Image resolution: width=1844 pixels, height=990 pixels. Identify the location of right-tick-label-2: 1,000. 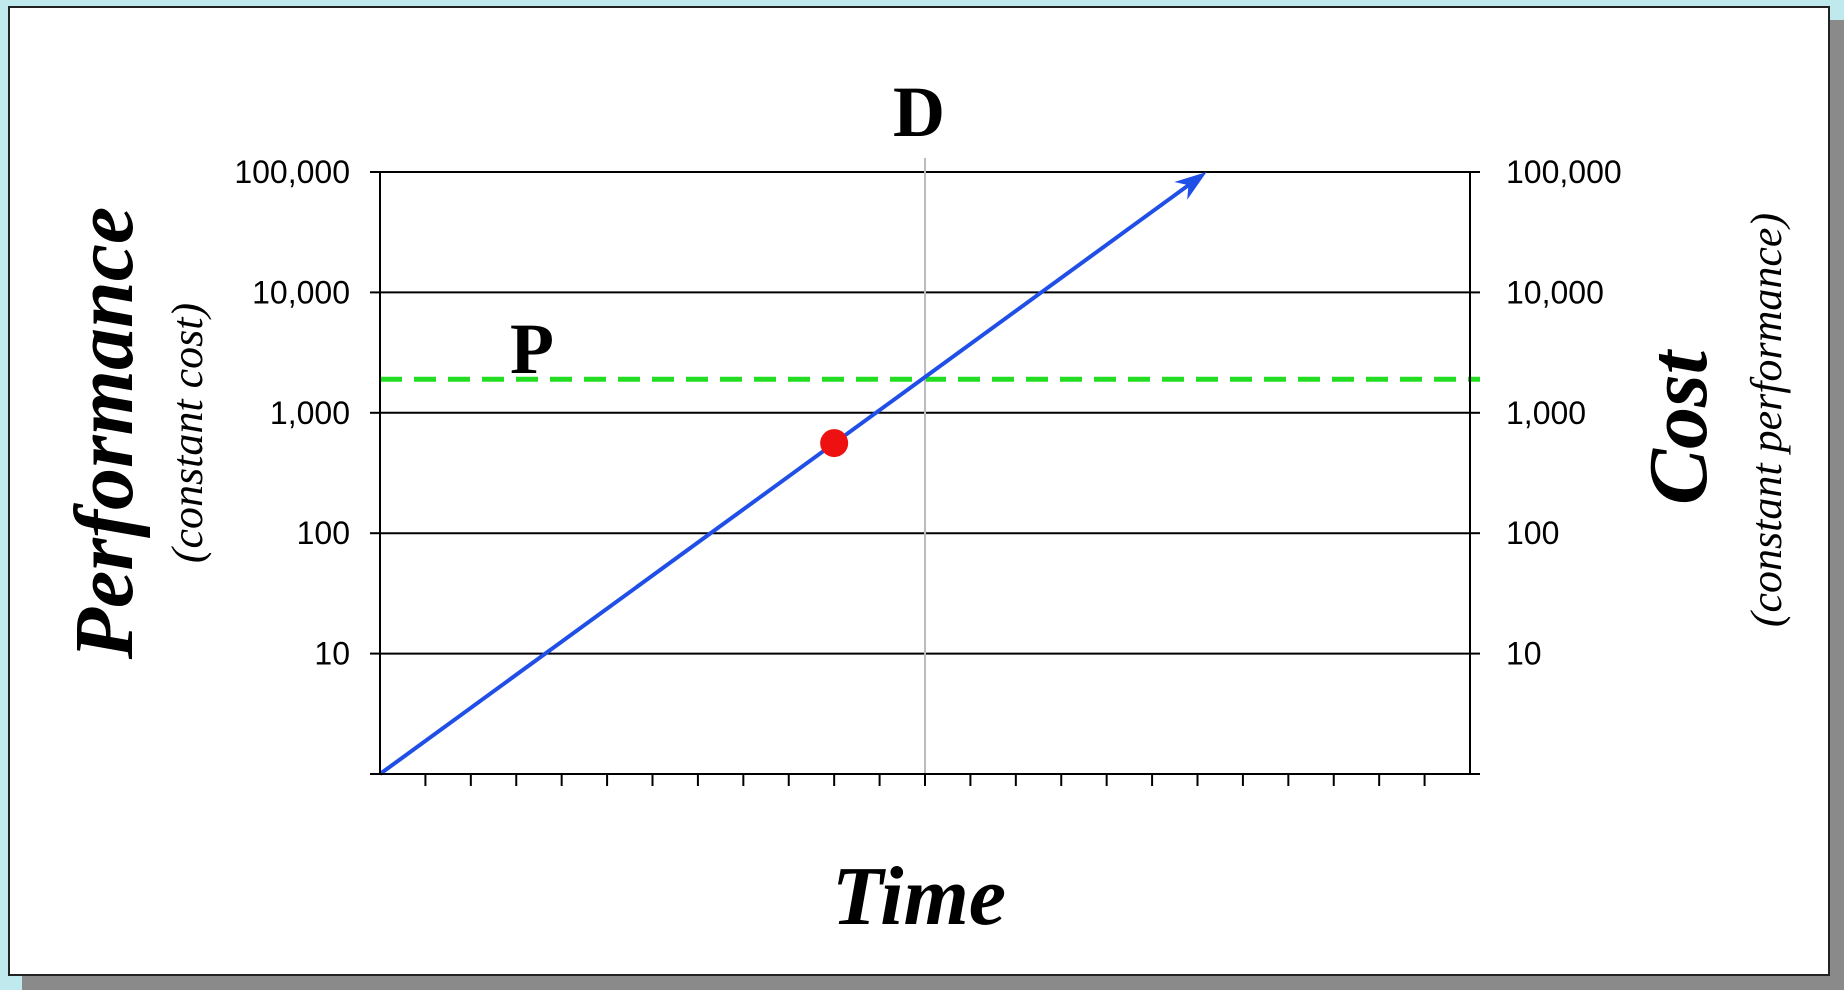
(1546, 413).